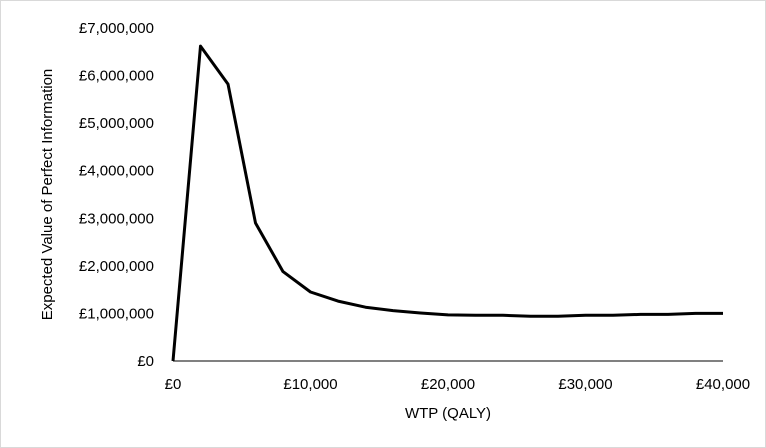  I want to click on y-tick-label: £4,000,000, so click(116, 171).